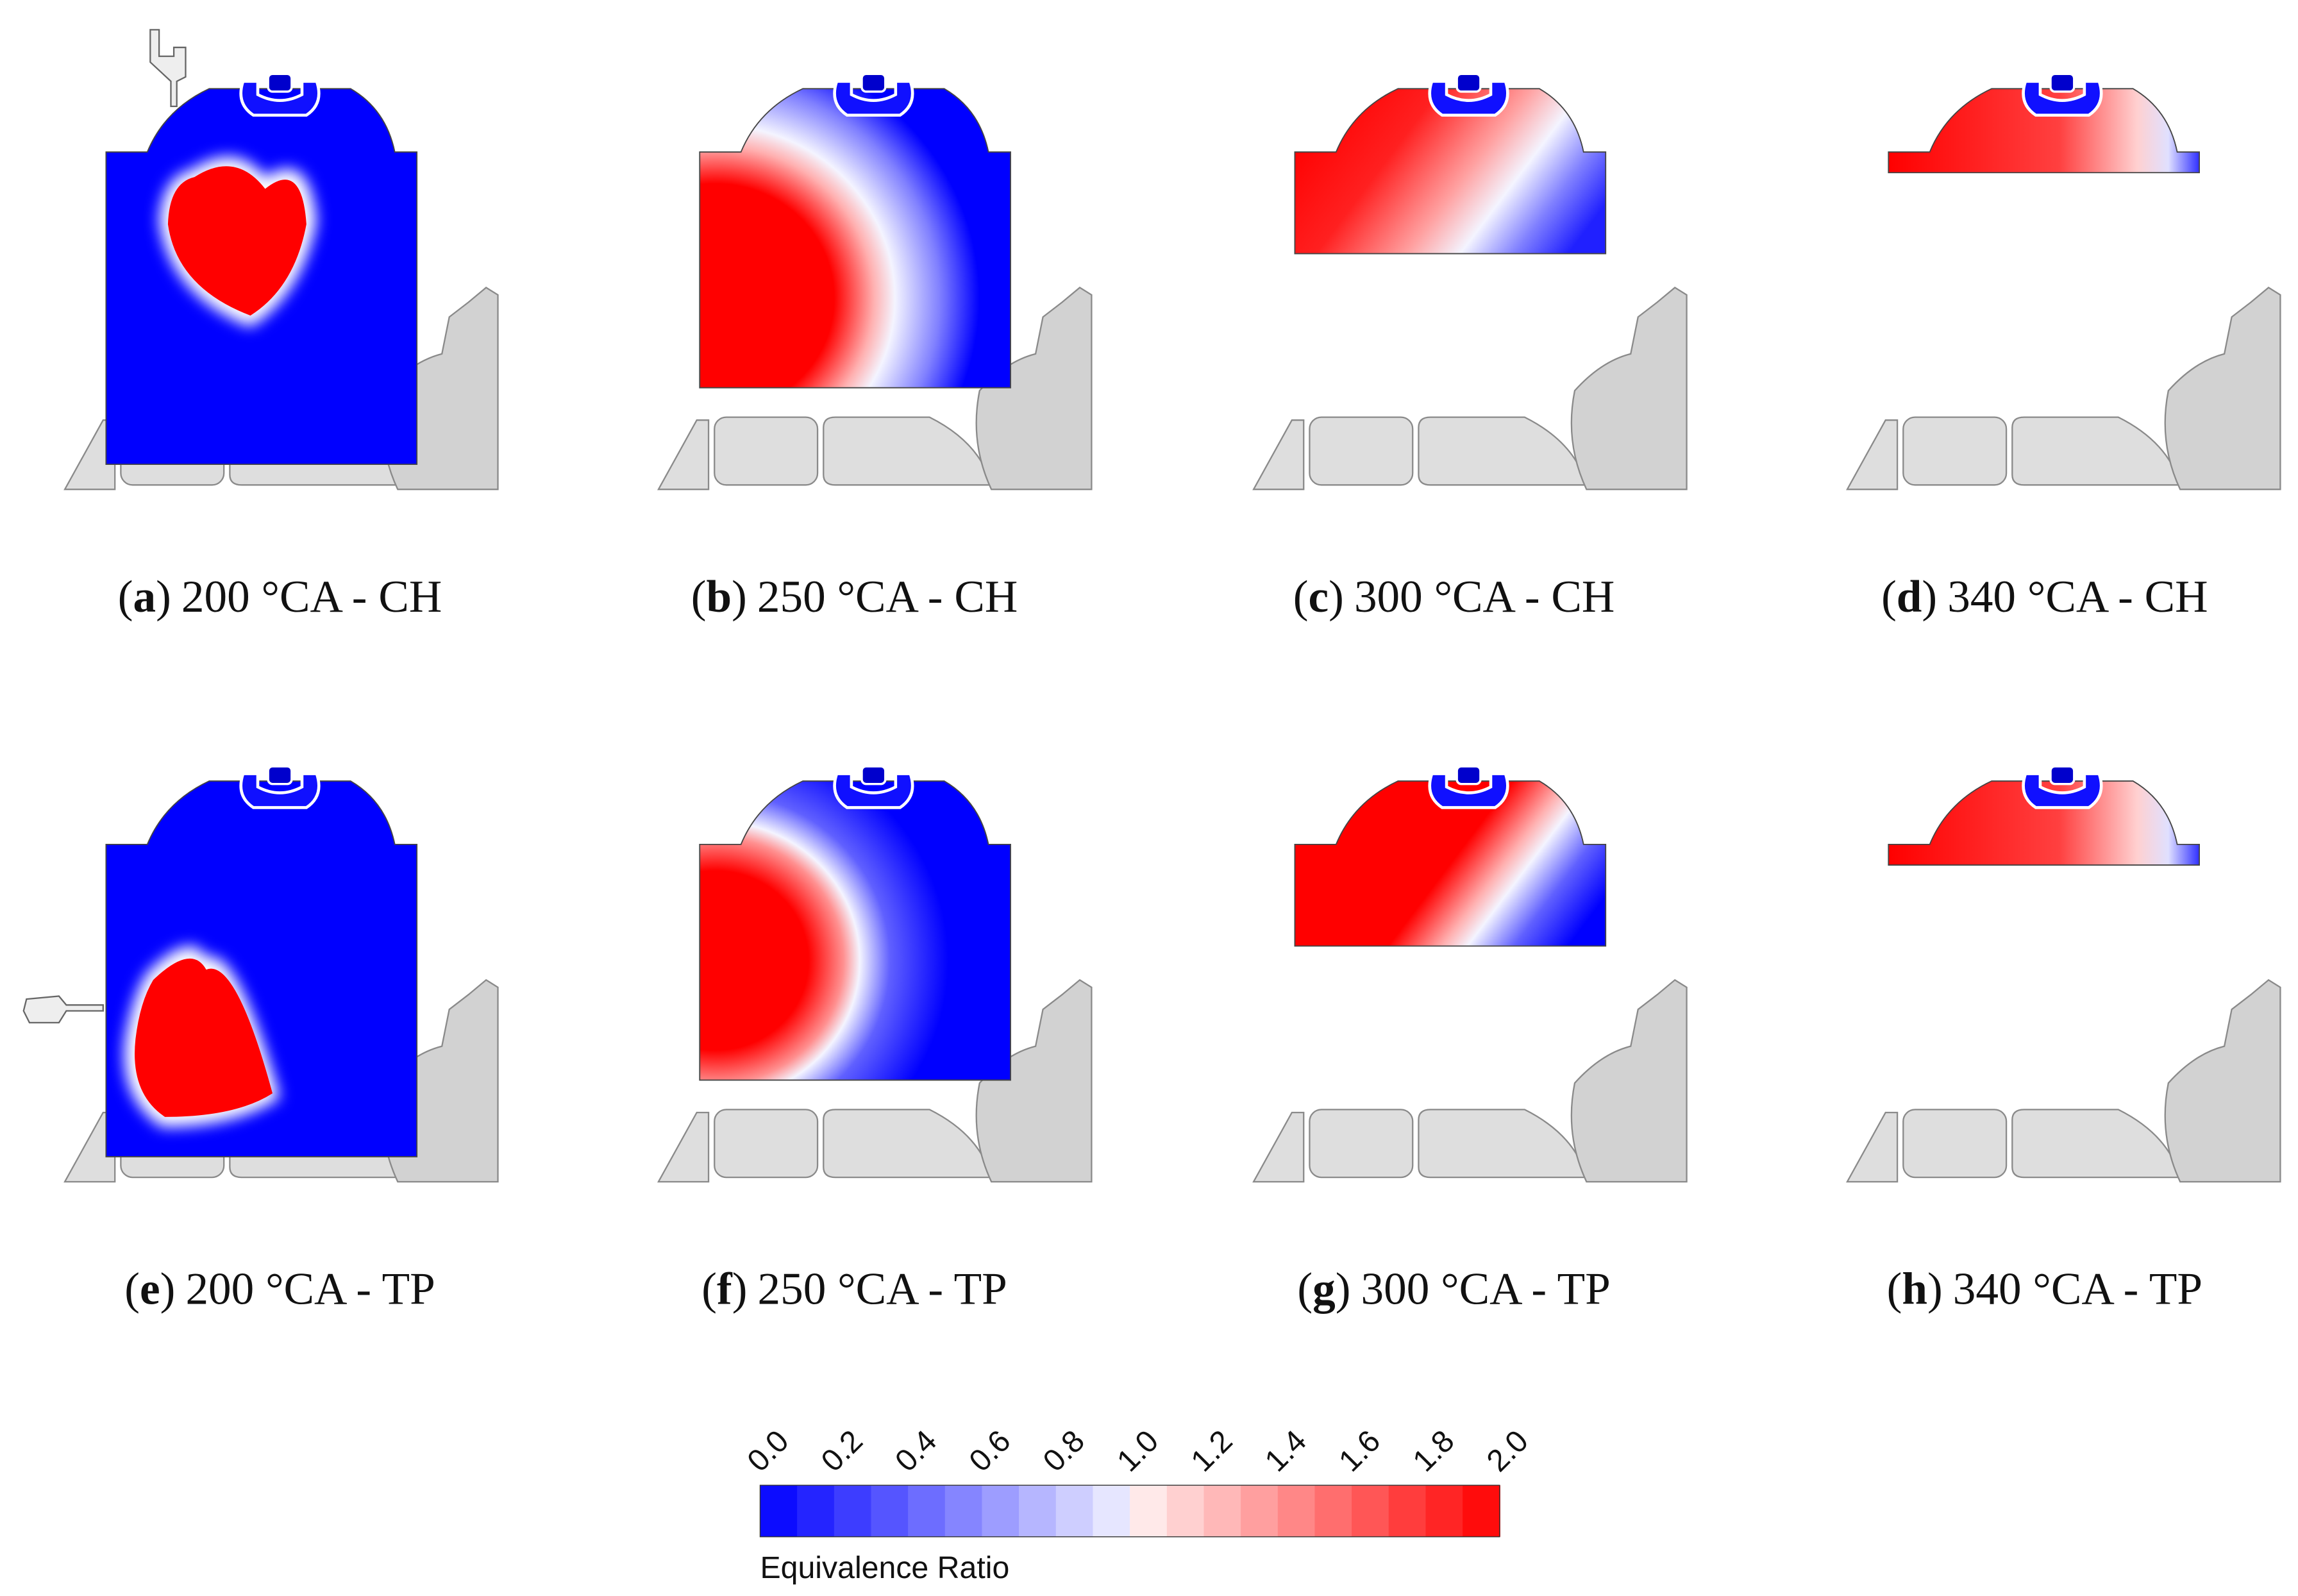 Image resolution: width=2298 pixels, height=1596 pixels. I want to click on panel-letter: e, so click(150, 1289).